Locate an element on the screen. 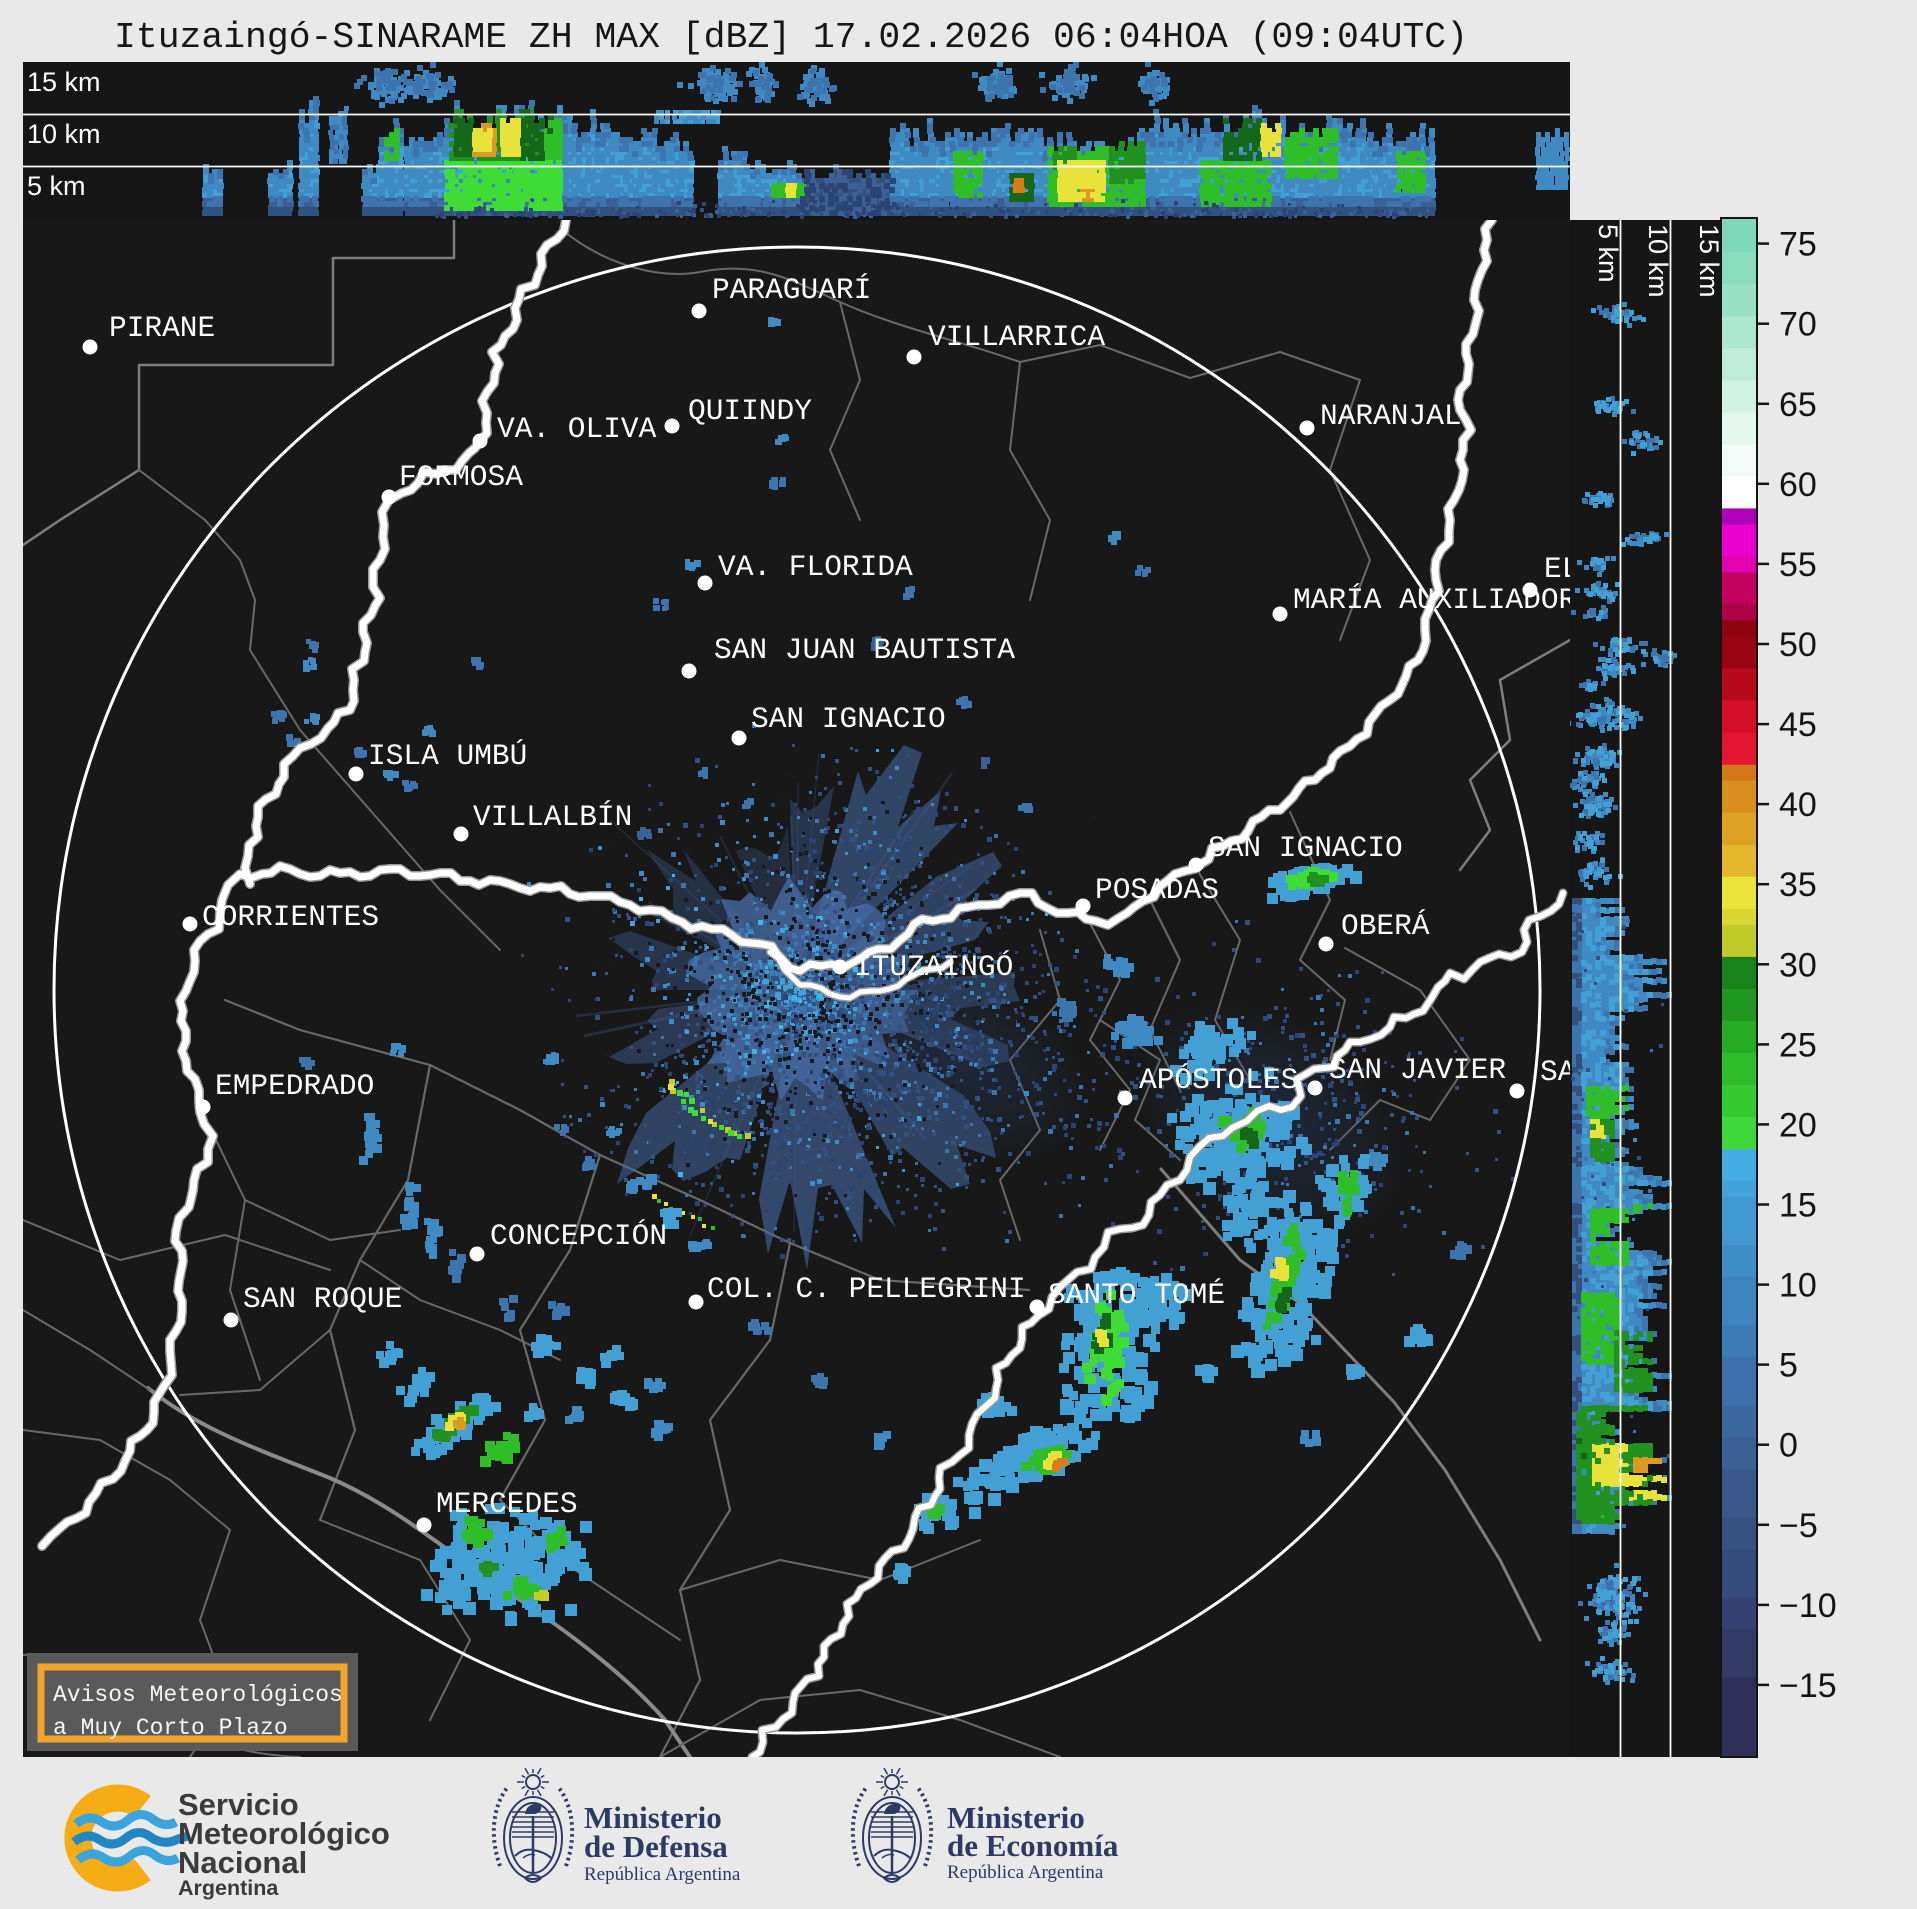  svg-text: ELDORADO is located at coordinates (1615, 569).